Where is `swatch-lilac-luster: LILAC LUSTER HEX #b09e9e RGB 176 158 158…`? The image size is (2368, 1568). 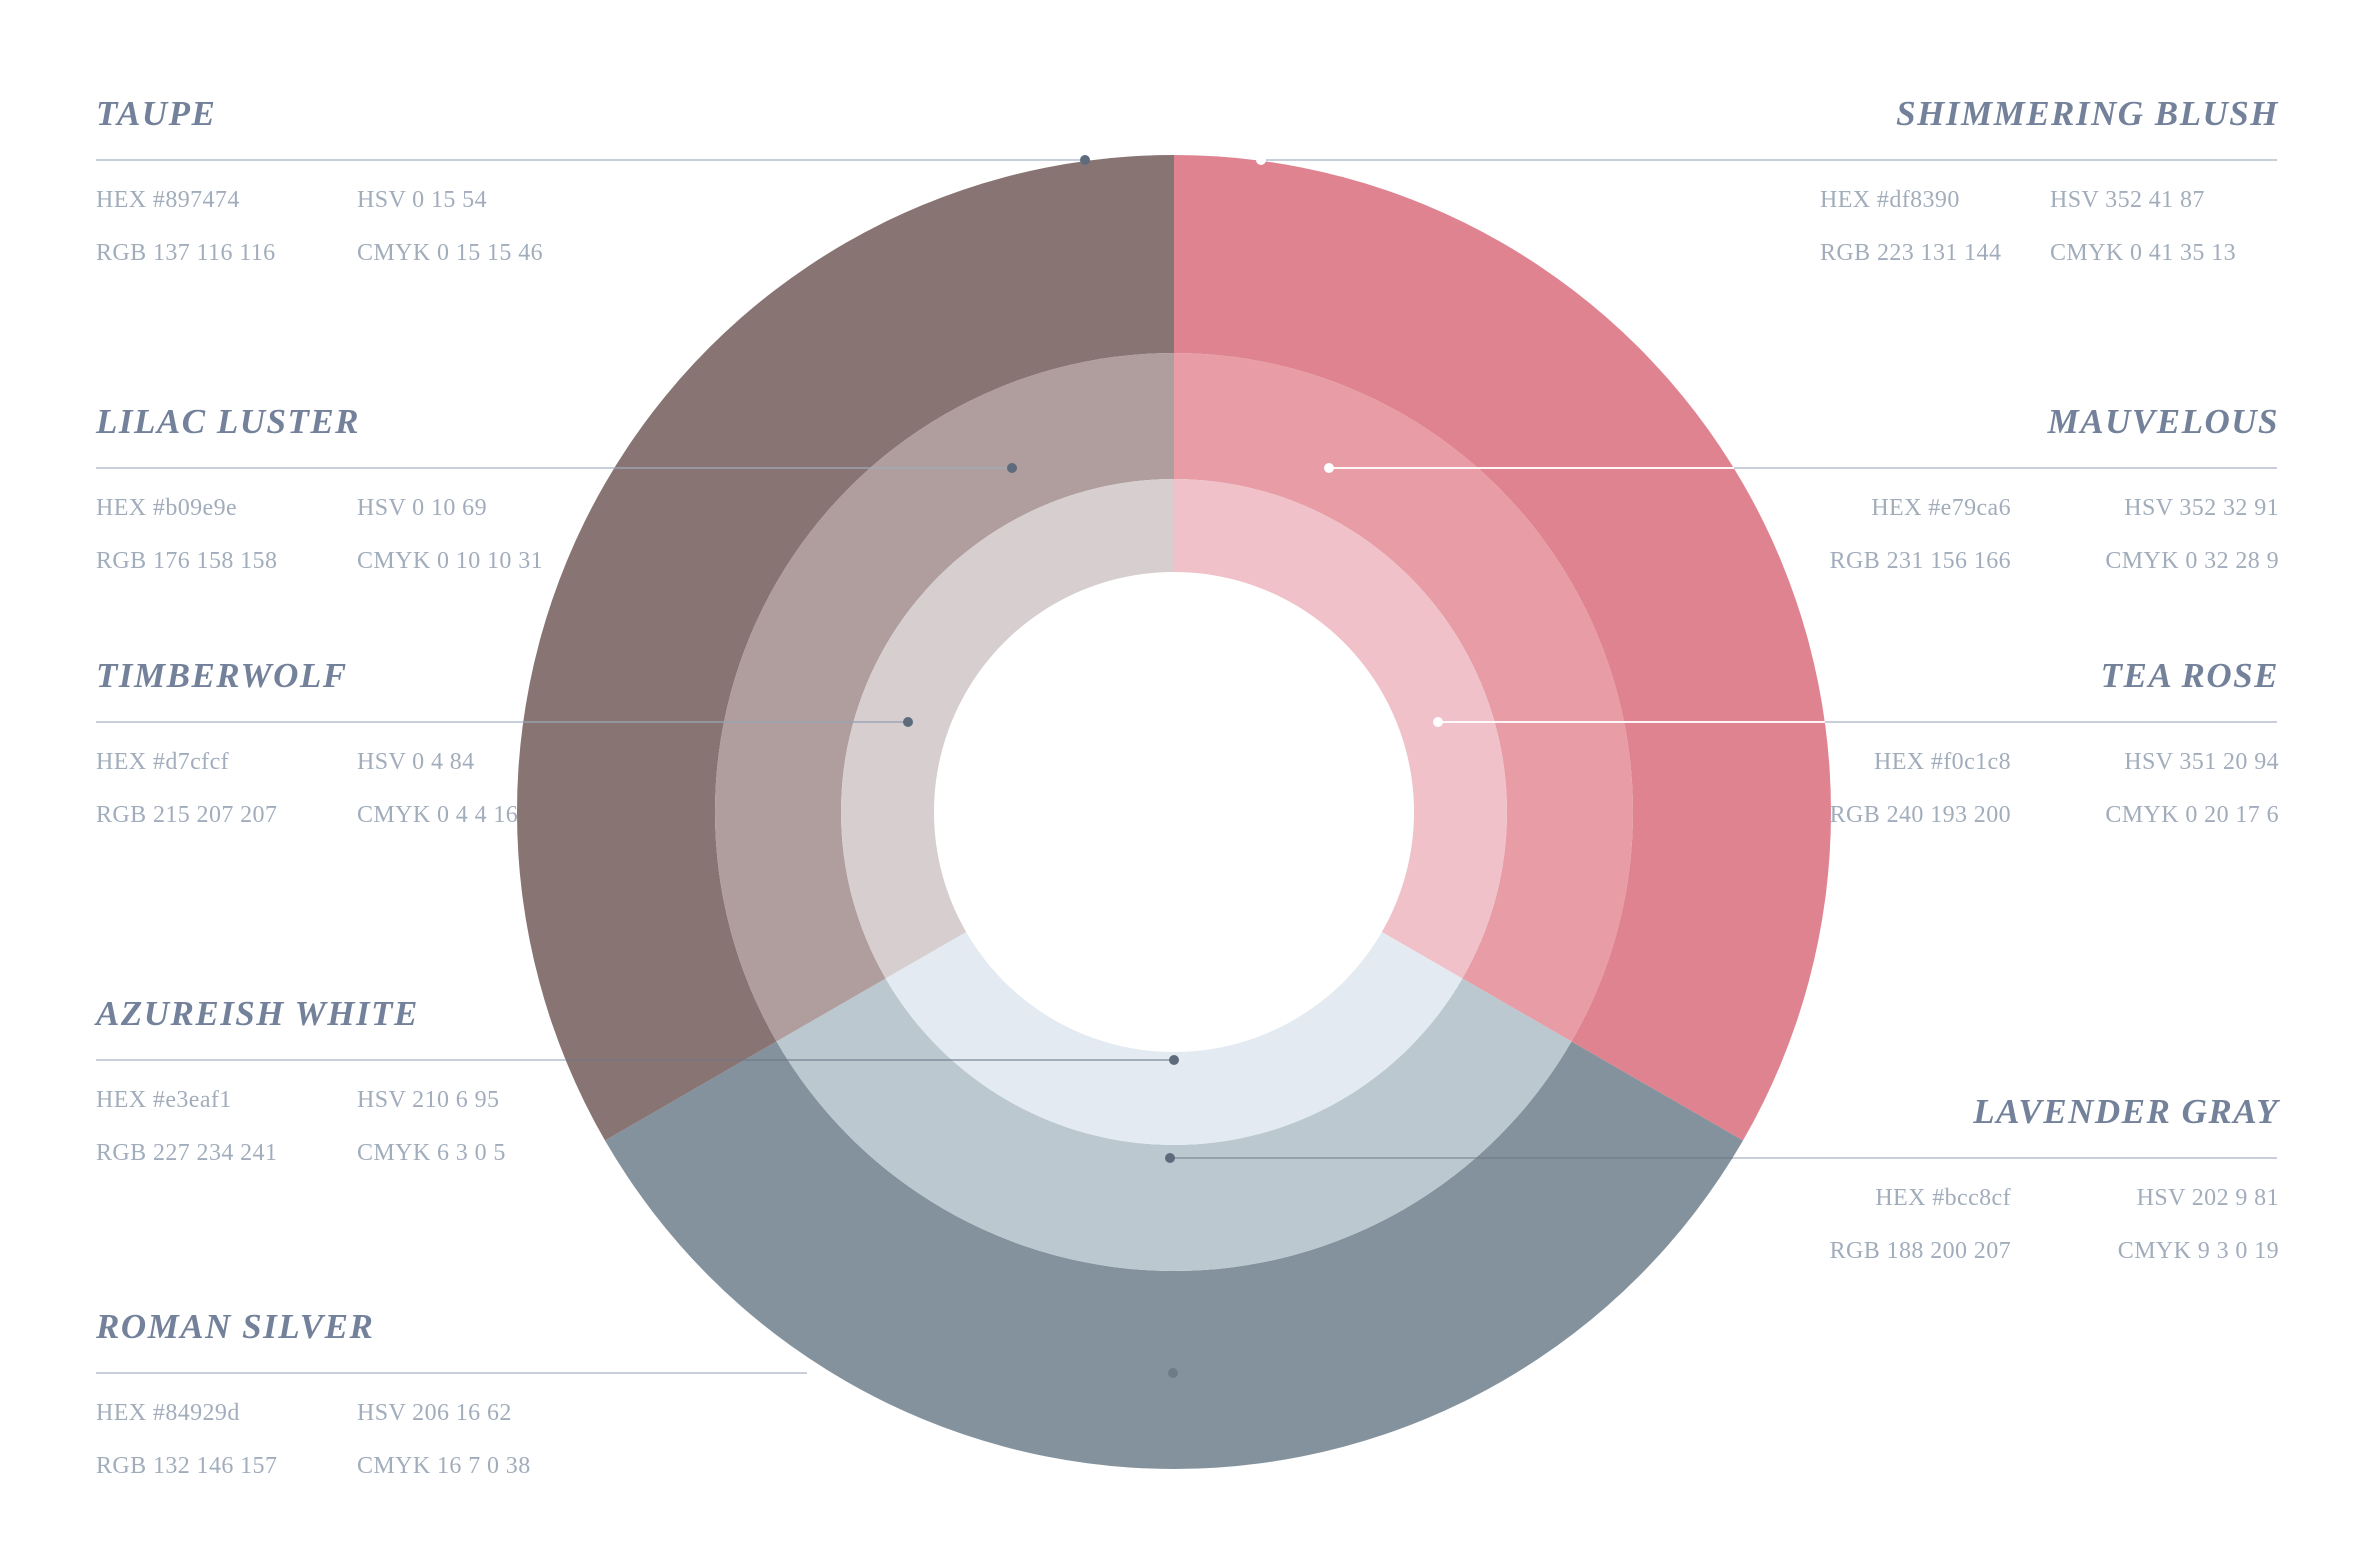 swatch-lilac-luster: LILAC LUSTER HEX #b09e9e RGB 176 158 158… is located at coordinates (416, 500).